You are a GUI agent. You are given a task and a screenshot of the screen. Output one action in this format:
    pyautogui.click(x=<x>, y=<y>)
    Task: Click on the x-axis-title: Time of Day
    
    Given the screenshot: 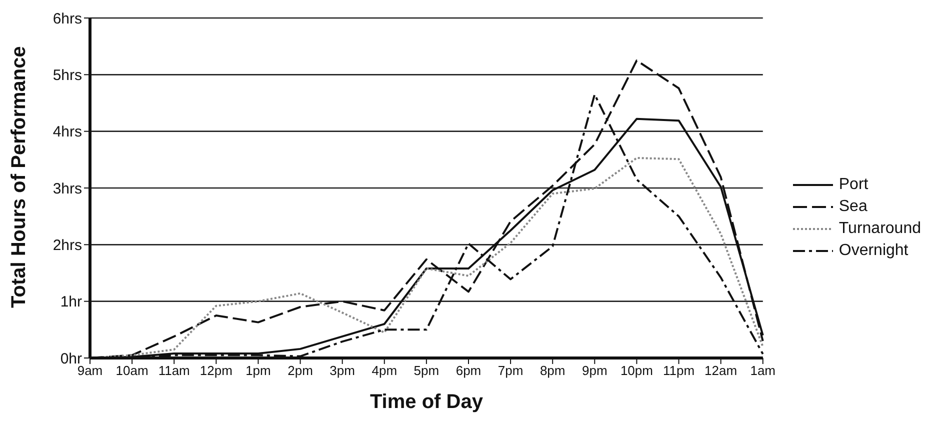 What is the action you would take?
    pyautogui.click(x=427, y=402)
    